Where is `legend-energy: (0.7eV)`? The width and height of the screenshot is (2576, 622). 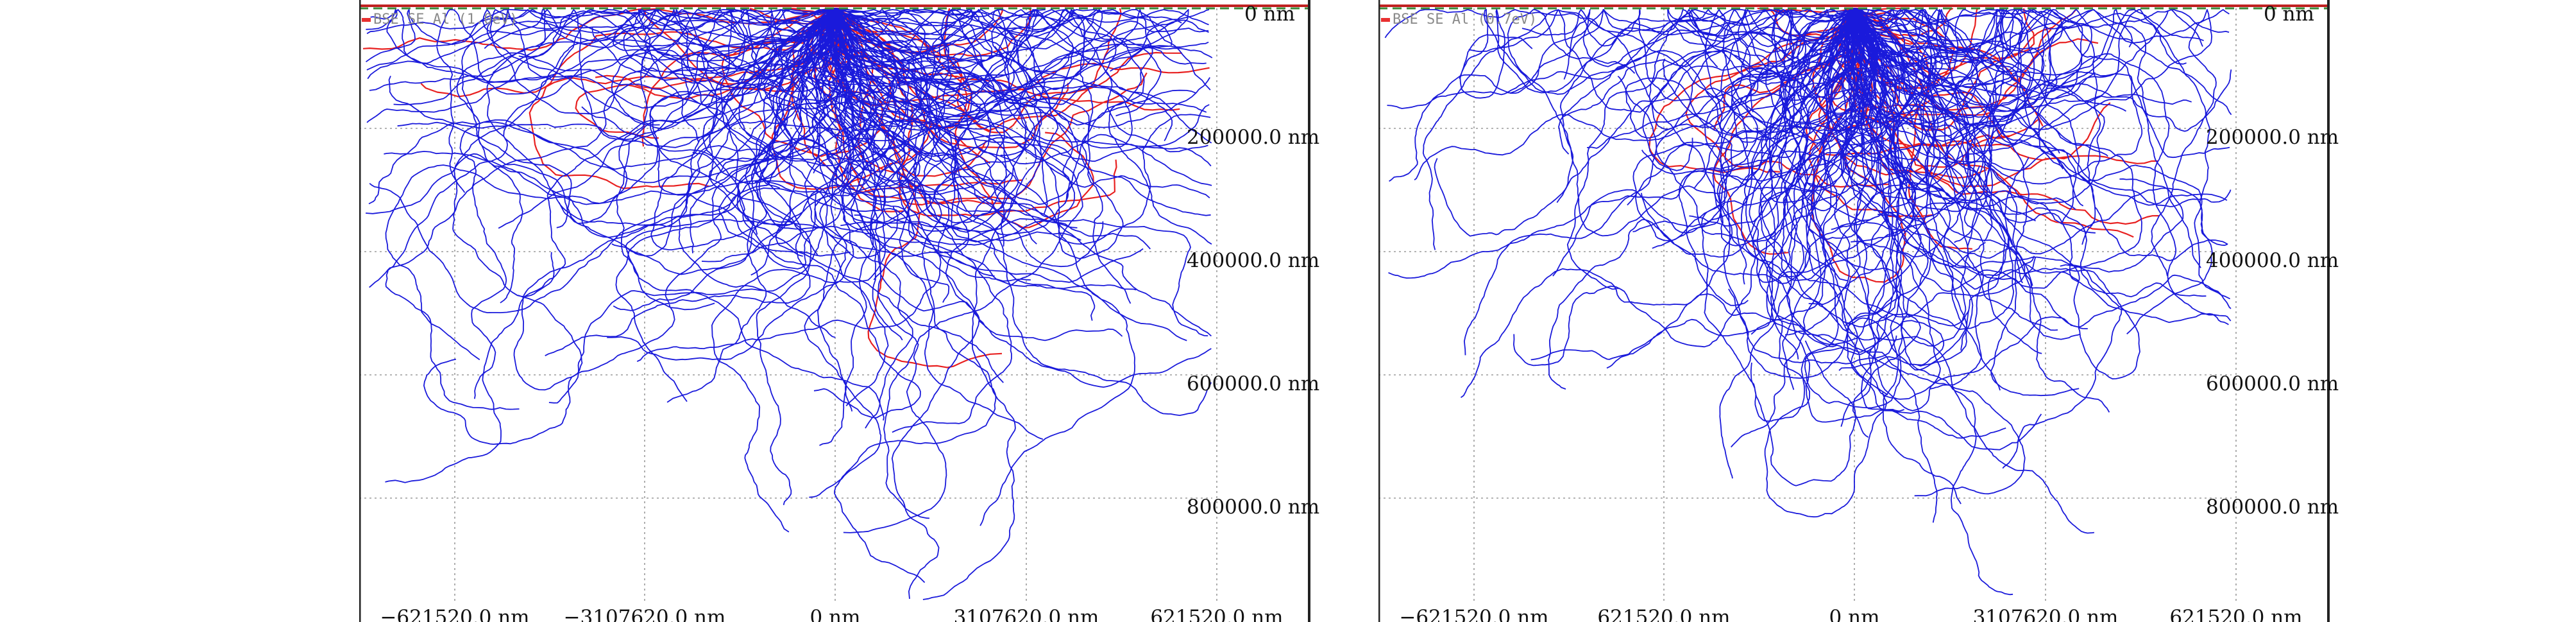 legend-energy: (0.7eV) is located at coordinates (1507, 20).